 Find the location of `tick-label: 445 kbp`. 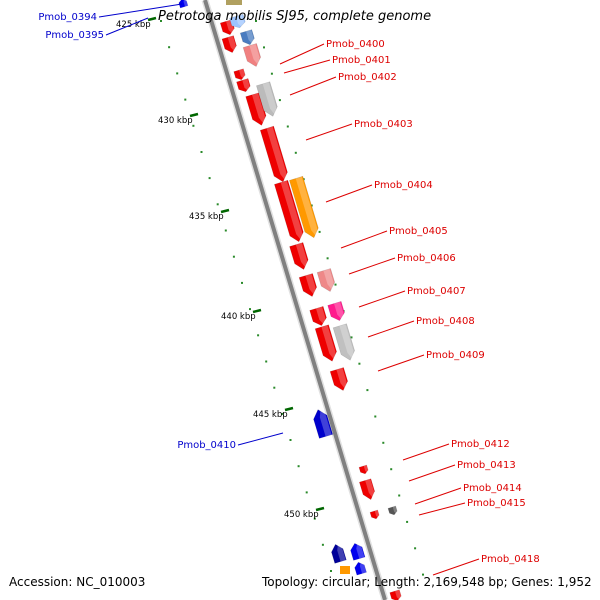

tick-label: 445 kbp is located at coordinates (270, 415).